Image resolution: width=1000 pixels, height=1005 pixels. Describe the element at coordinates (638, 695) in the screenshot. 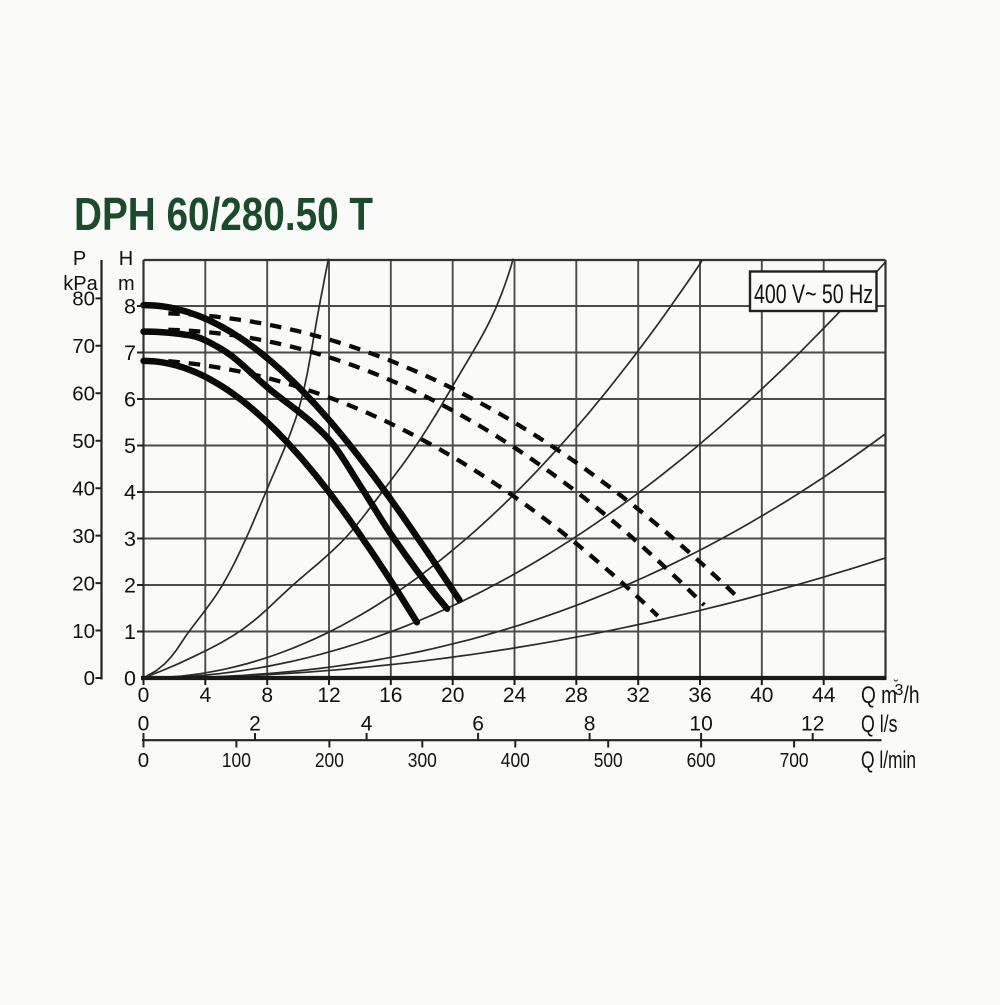

I see `svg-text: 32` at that location.